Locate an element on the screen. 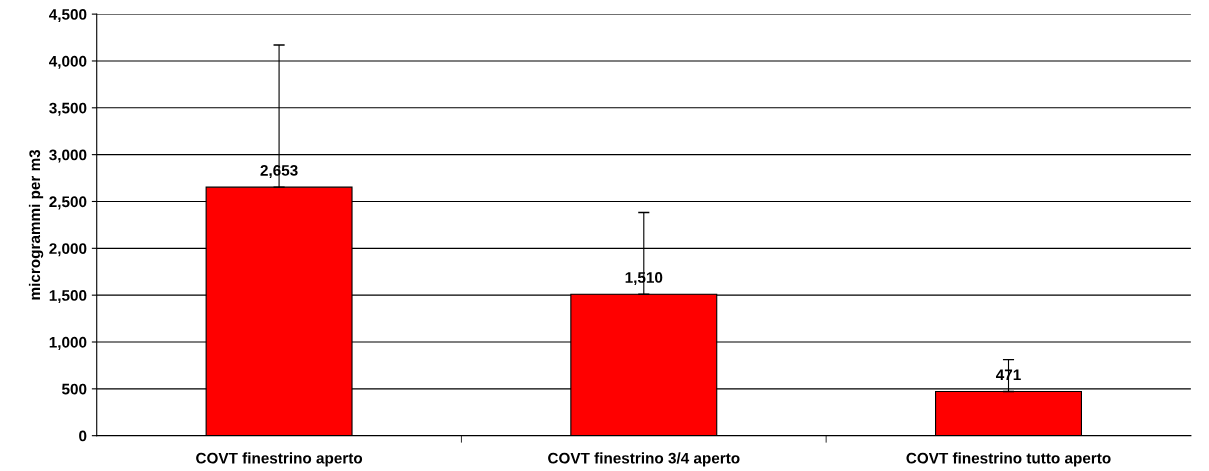 The width and height of the screenshot is (1209, 471). y-tick-label: 1,000 is located at coordinates (68, 343).